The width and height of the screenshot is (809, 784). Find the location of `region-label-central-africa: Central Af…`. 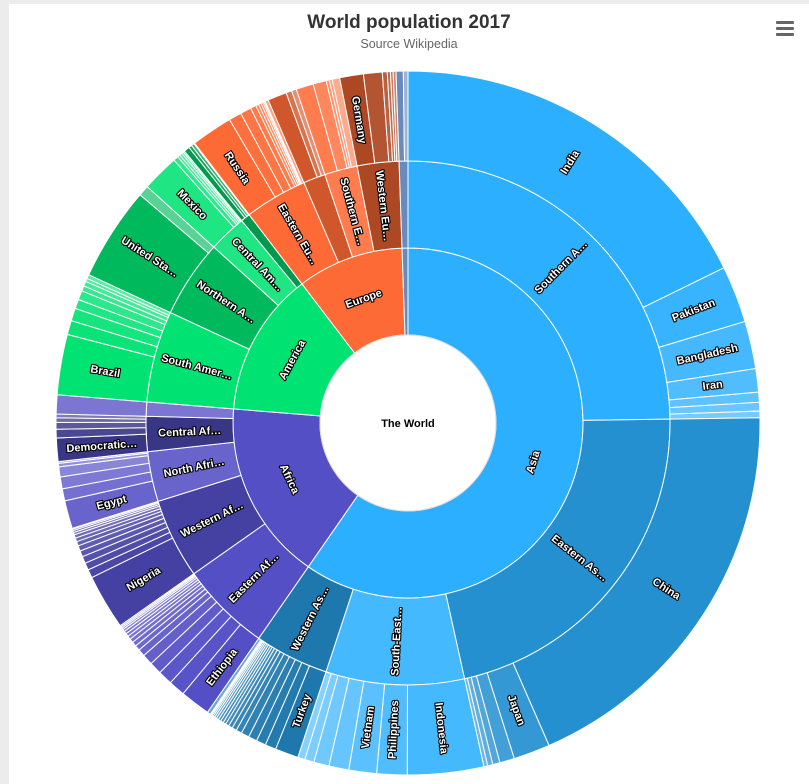

region-label-central-africa: Central Af… is located at coordinates (190, 432).